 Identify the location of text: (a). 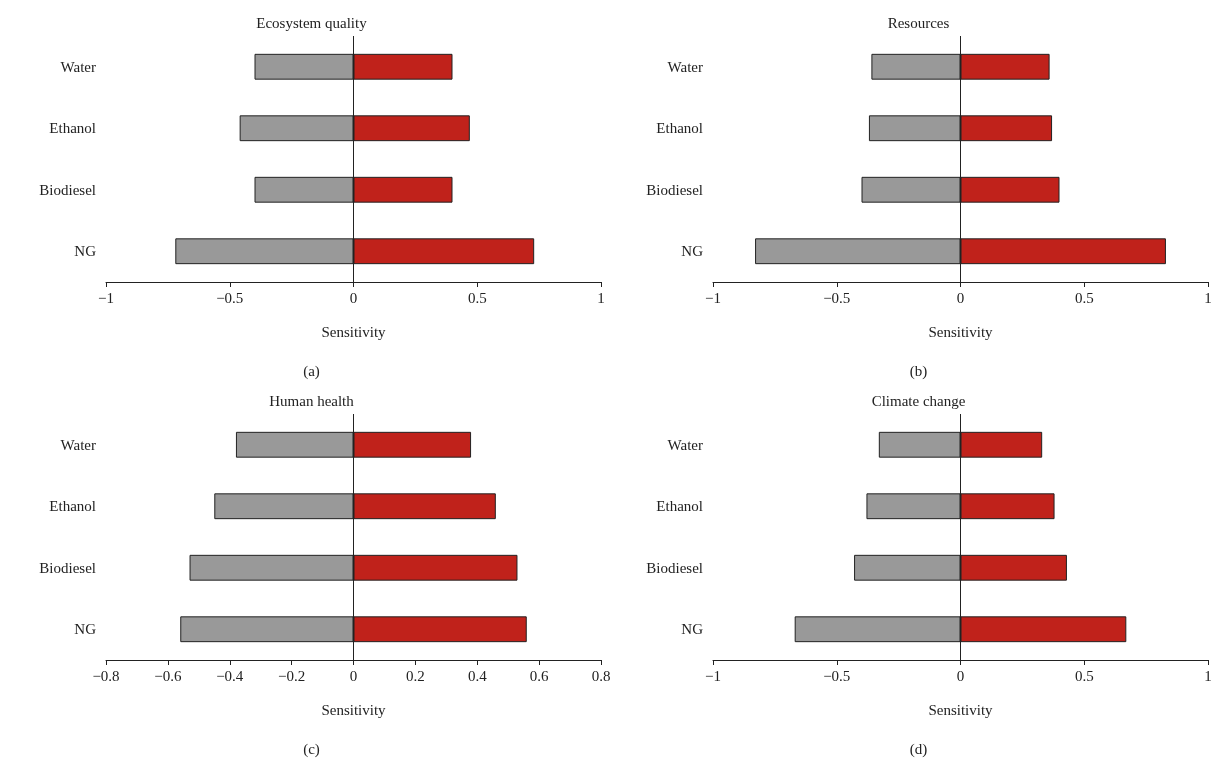
(311, 371).